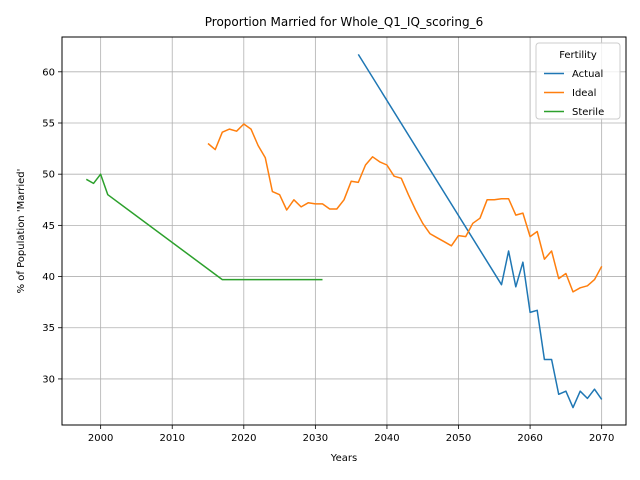 The image size is (640, 480). What do you see at coordinates (601, 438) in the screenshot?
I see `x-tick-label: 2070` at bounding box center [601, 438].